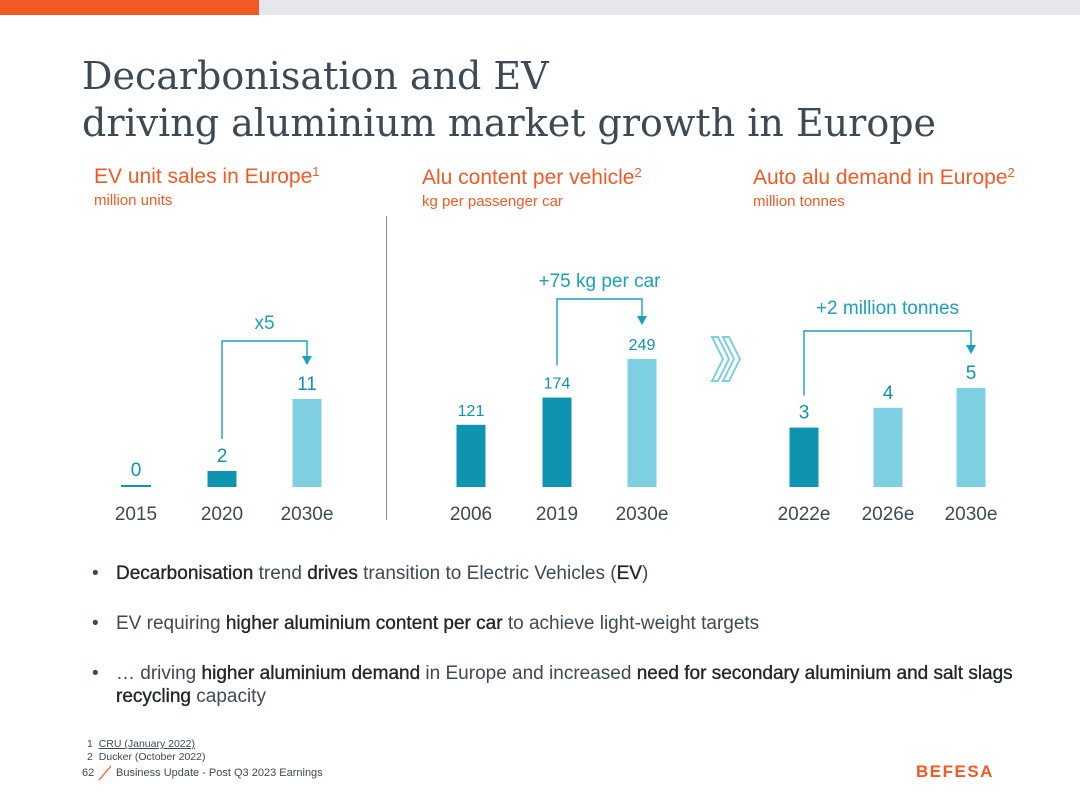 The width and height of the screenshot is (1080, 810). Describe the element at coordinates (804, 413) in the screenshot. I see `bar-value-label: 3` at that location.